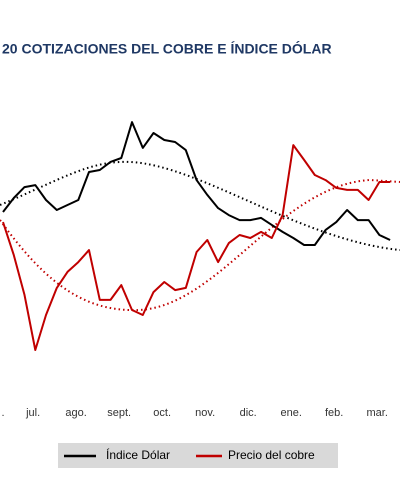 The width and height of the screenshot is (400, 490). What do you see at coordinates (138, 454) in the screenshot?
I see `legend-label: Índice Dólar` at bounding box center [138, 454].